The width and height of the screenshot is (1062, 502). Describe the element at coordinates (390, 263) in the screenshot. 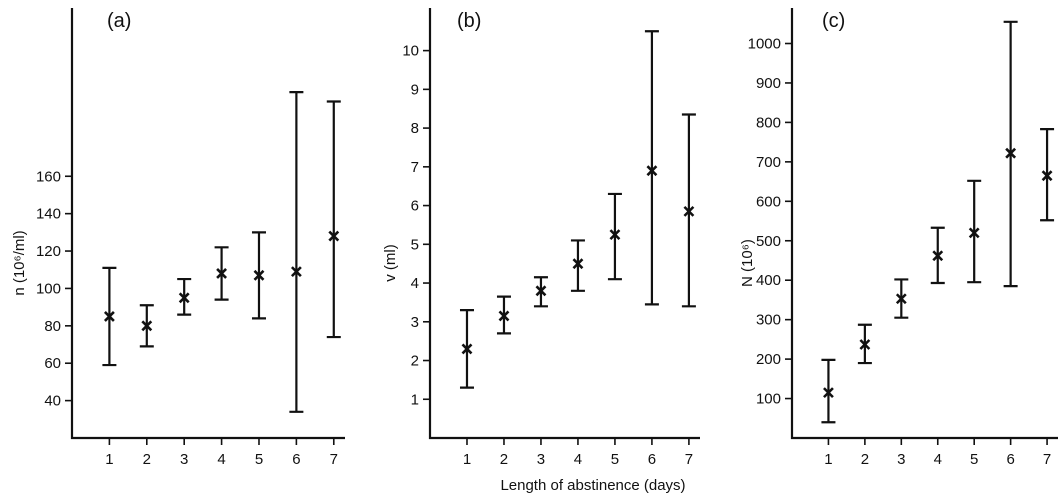

I see `y-axis-title: v (ml)` at that location.